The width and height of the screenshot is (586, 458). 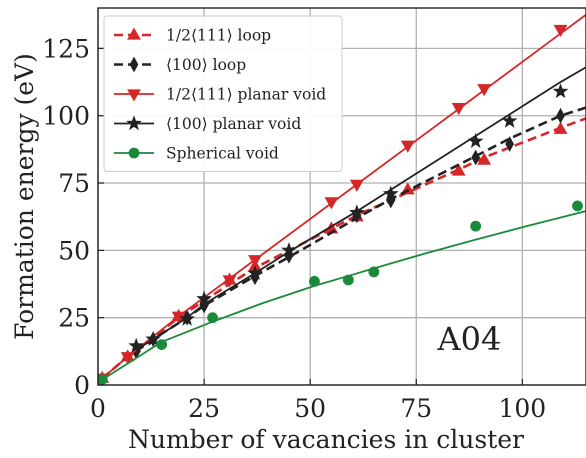 I want to click on y-tick-label: 75, so click(x=74, y=183).